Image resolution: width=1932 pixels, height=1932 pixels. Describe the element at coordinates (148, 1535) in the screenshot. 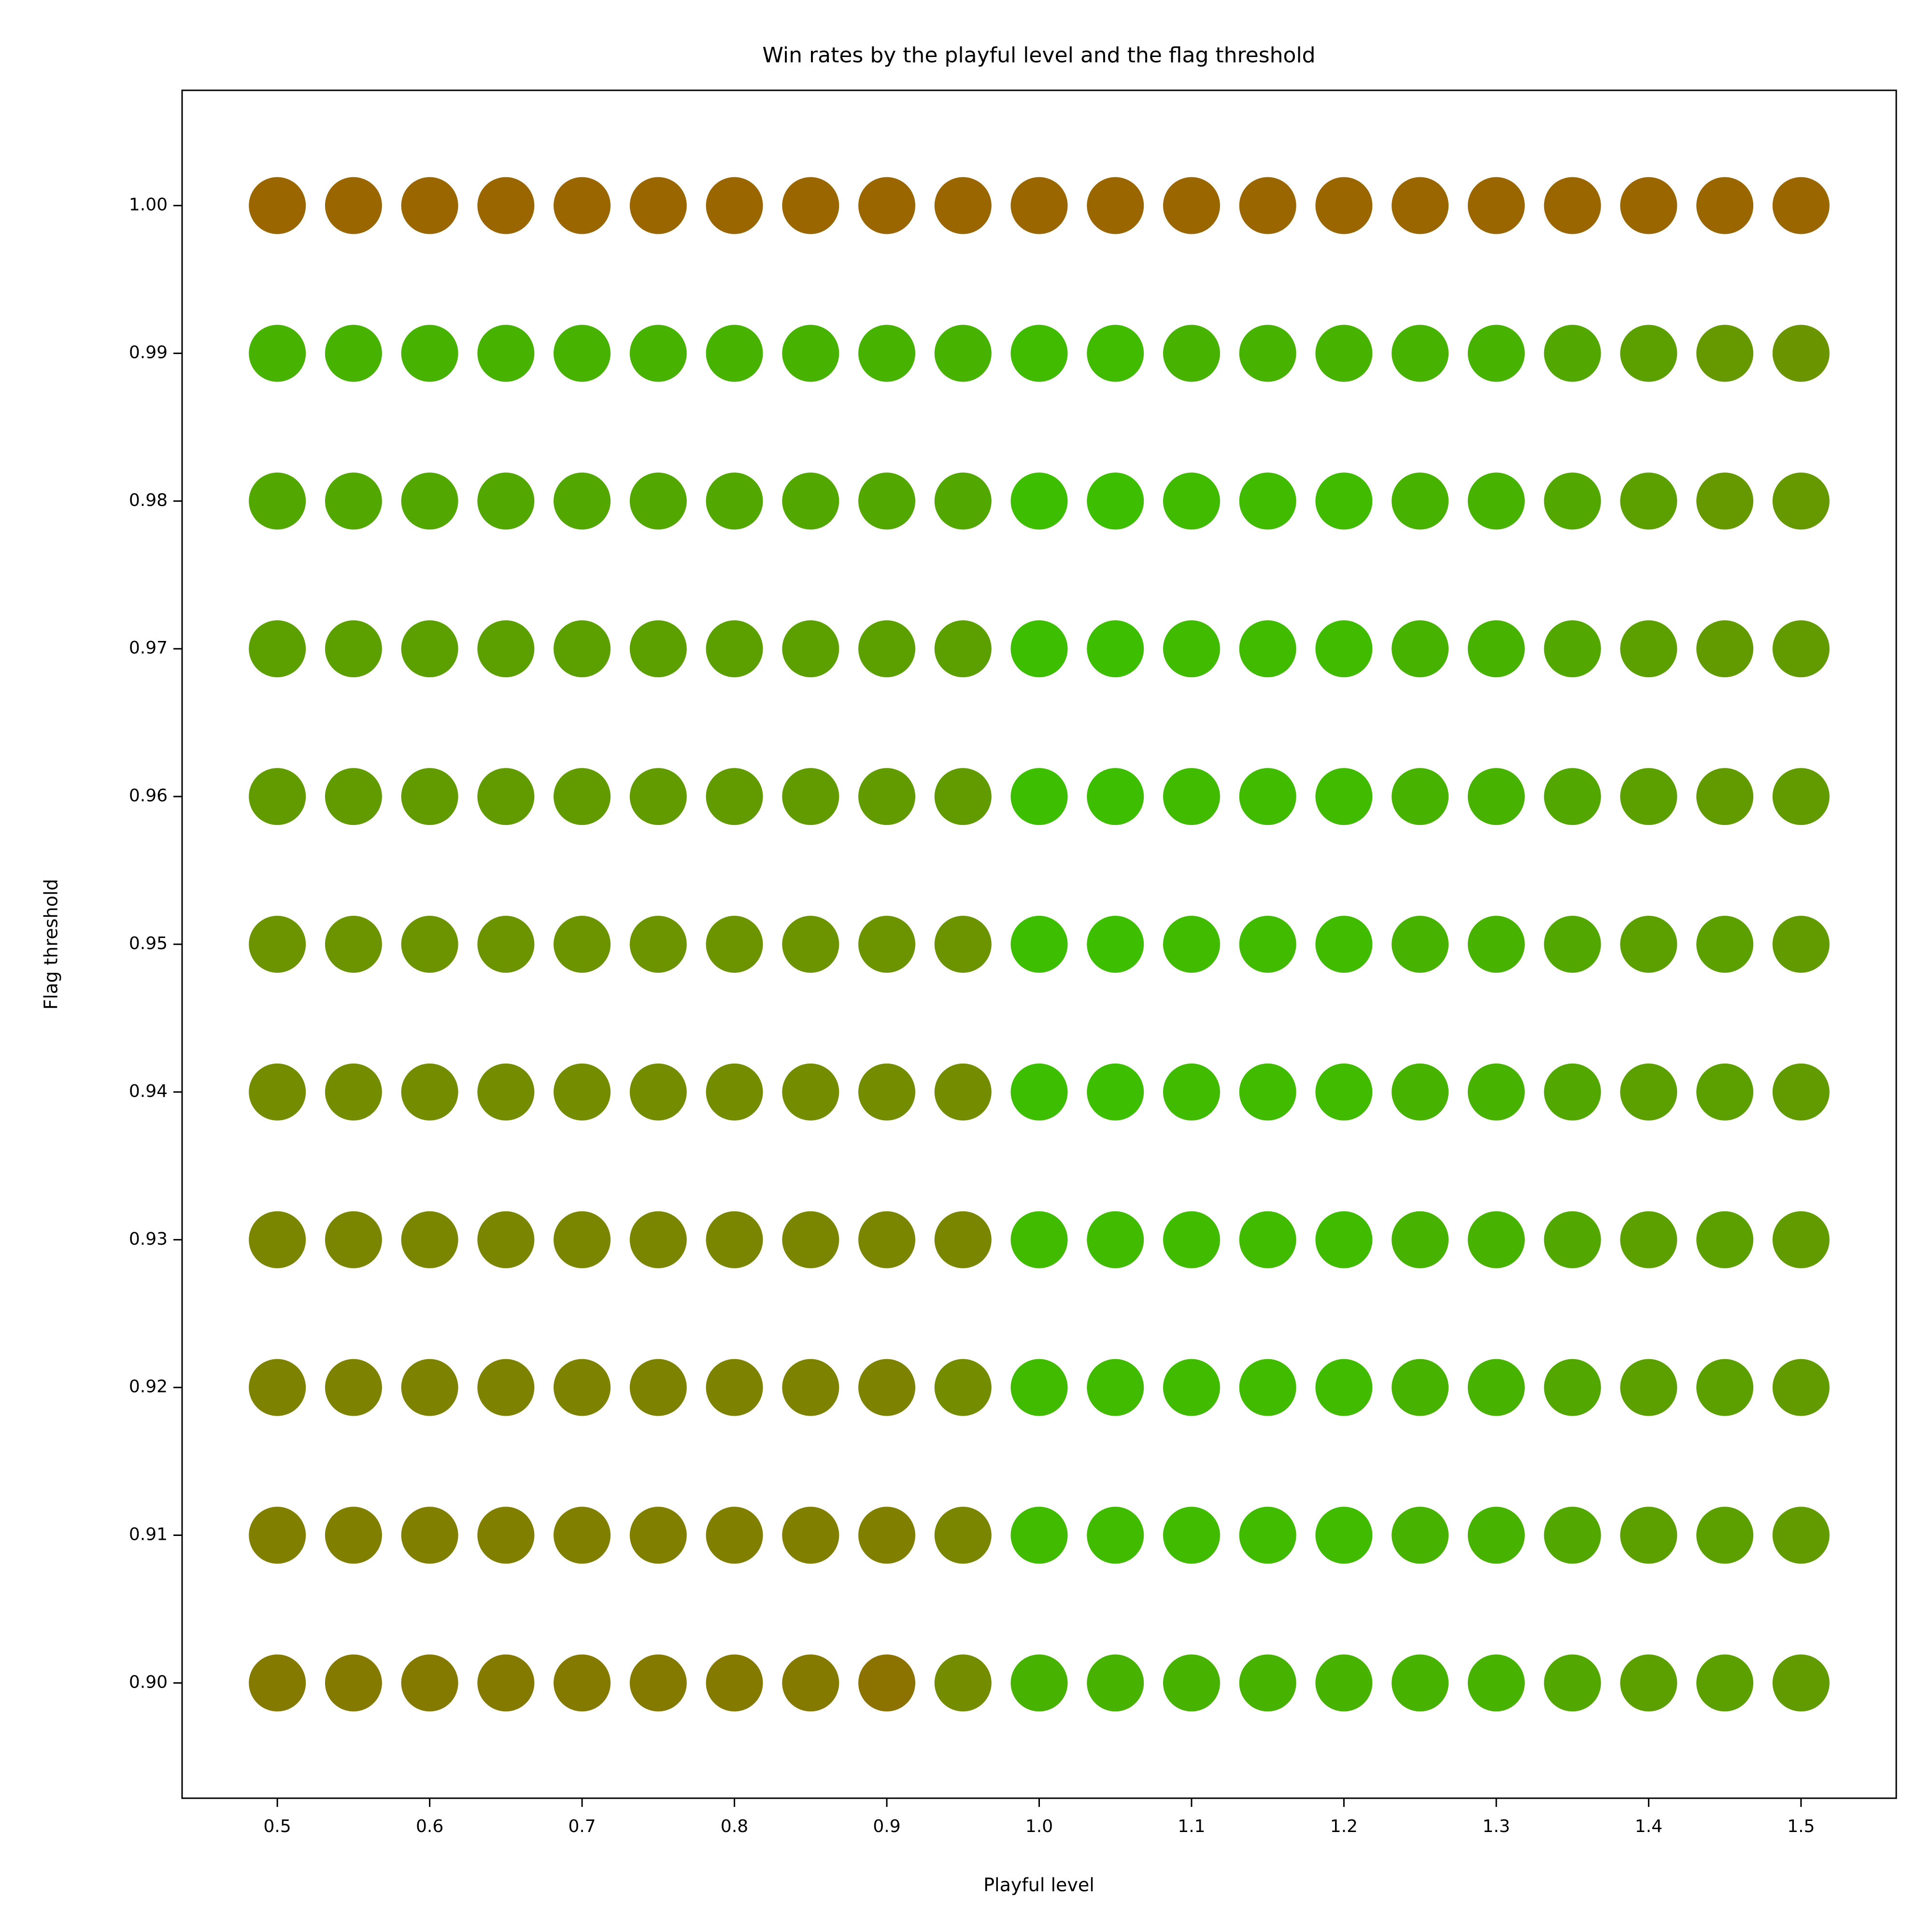

I see `y-tick-label: 0.91` at that location.